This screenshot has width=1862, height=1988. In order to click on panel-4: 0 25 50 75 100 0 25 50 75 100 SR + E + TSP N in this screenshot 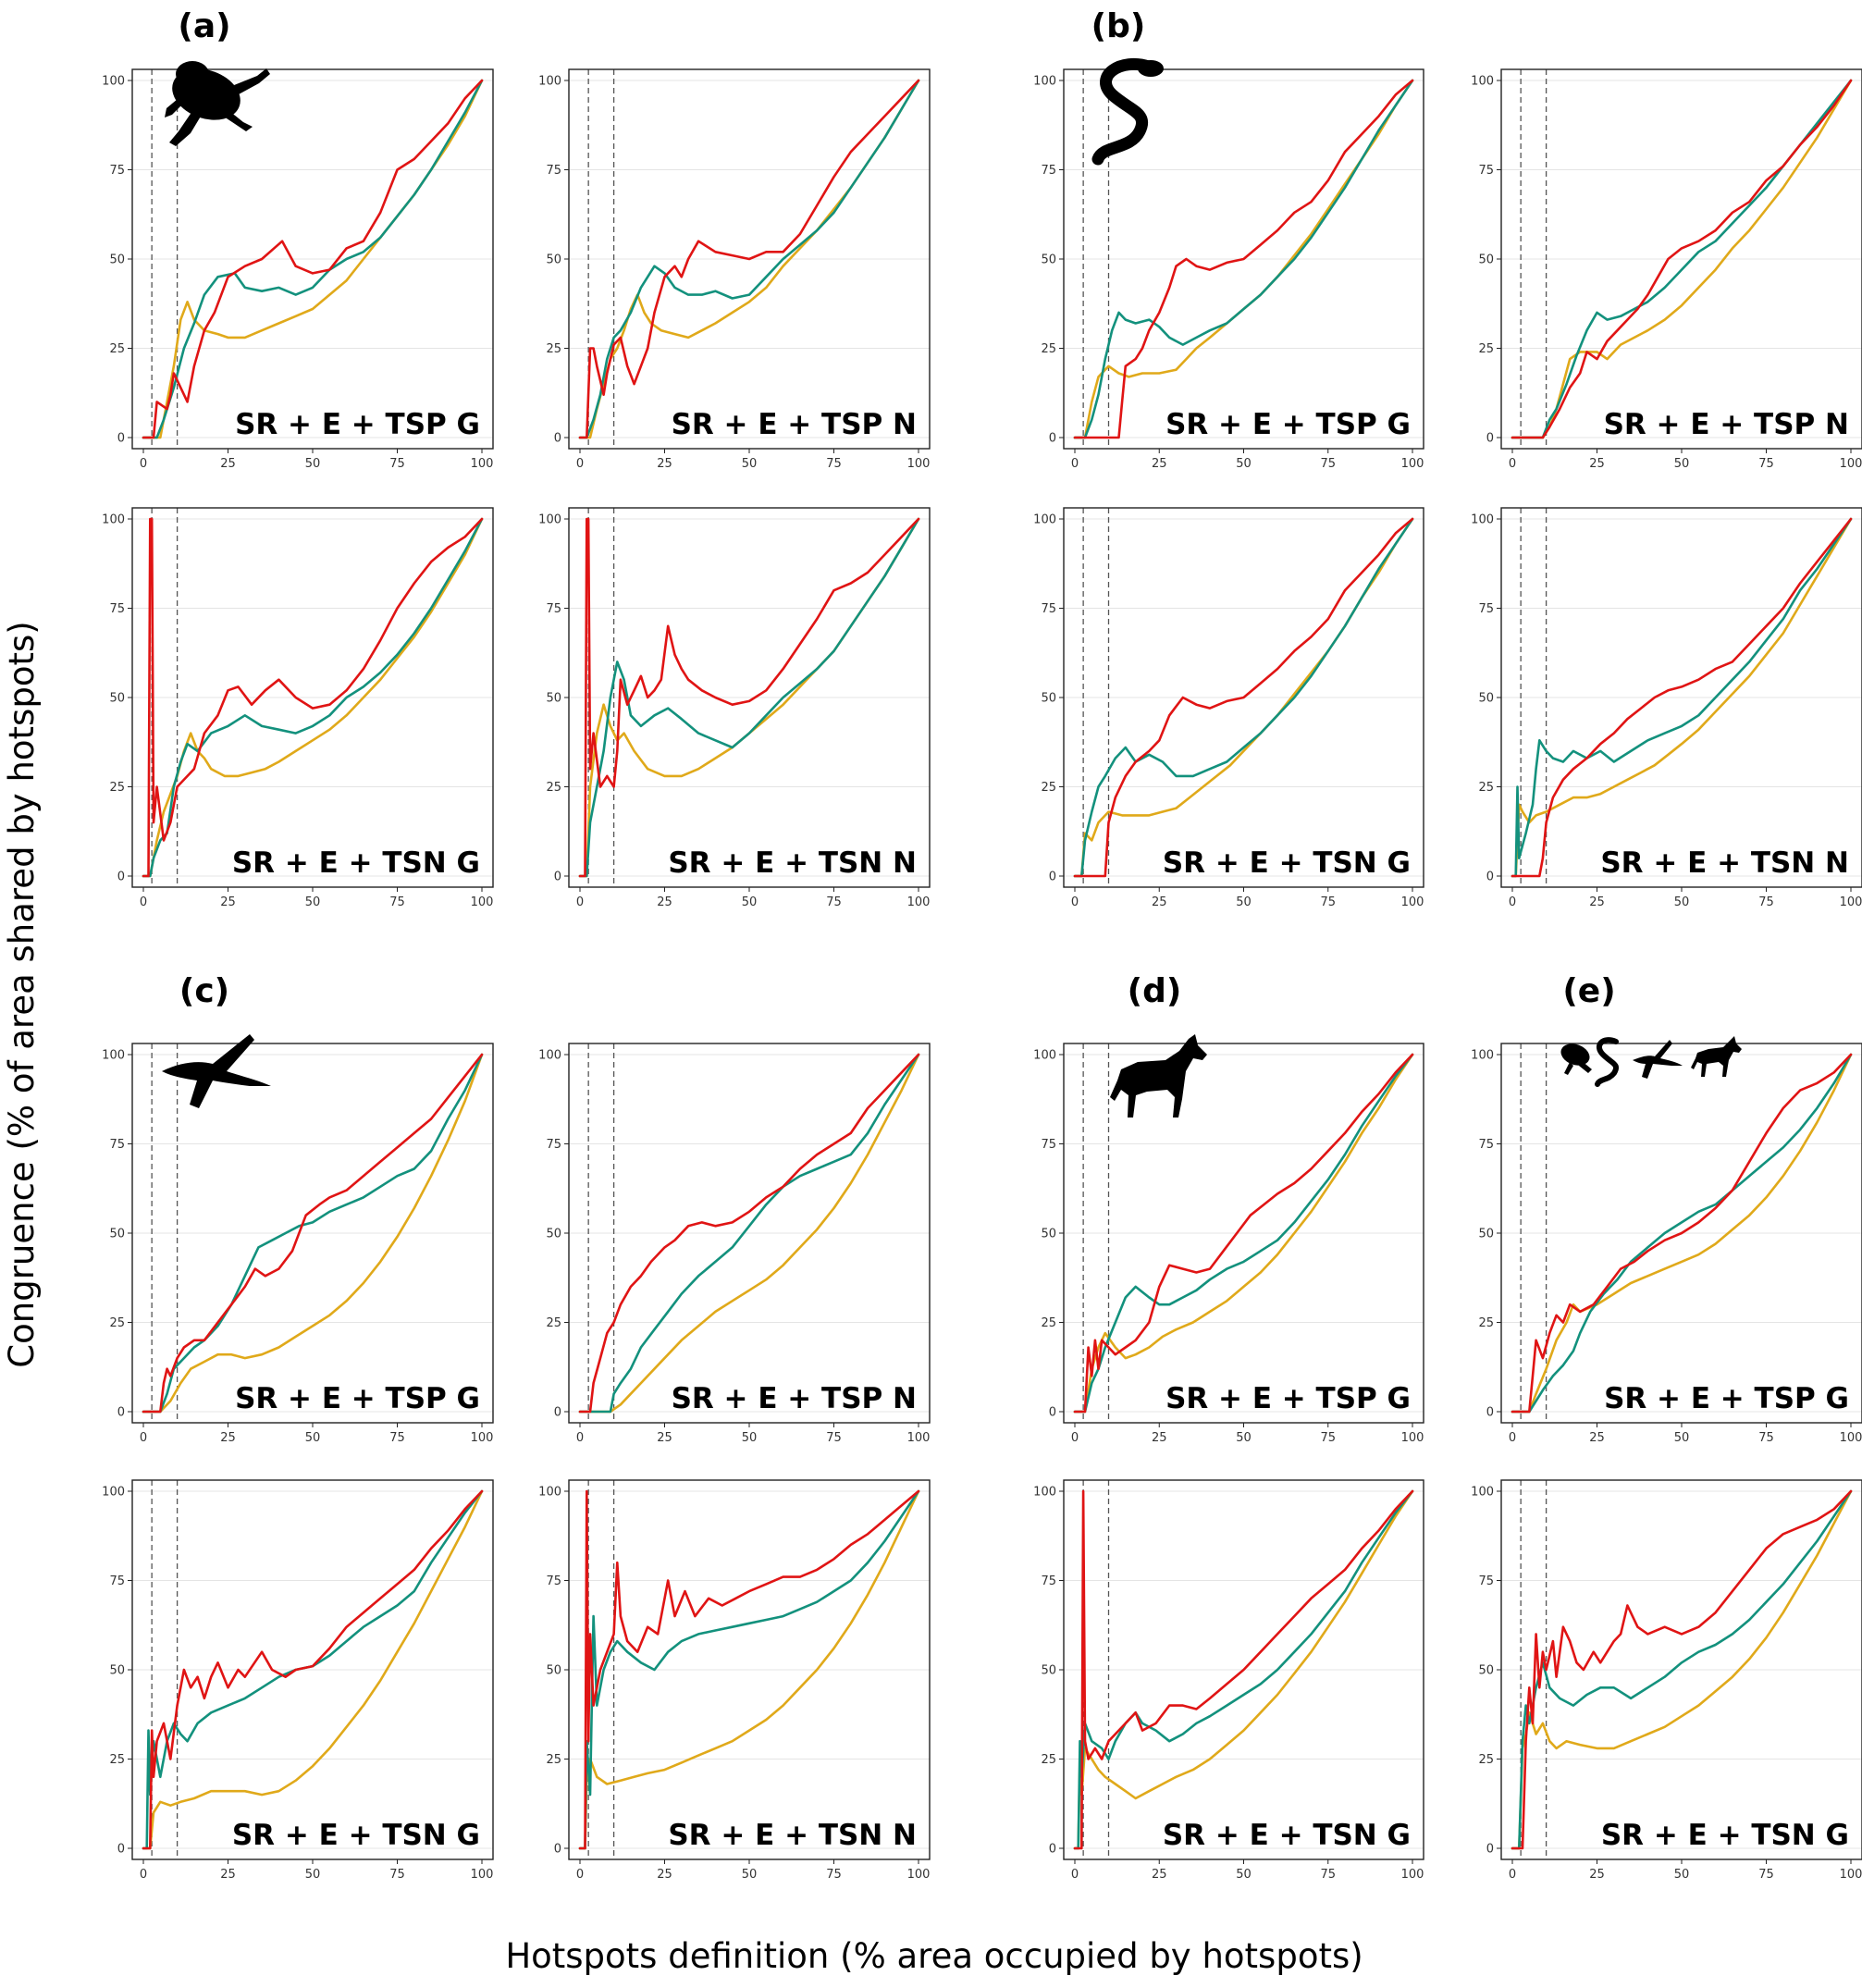, I will do `click(1666, 269)`.